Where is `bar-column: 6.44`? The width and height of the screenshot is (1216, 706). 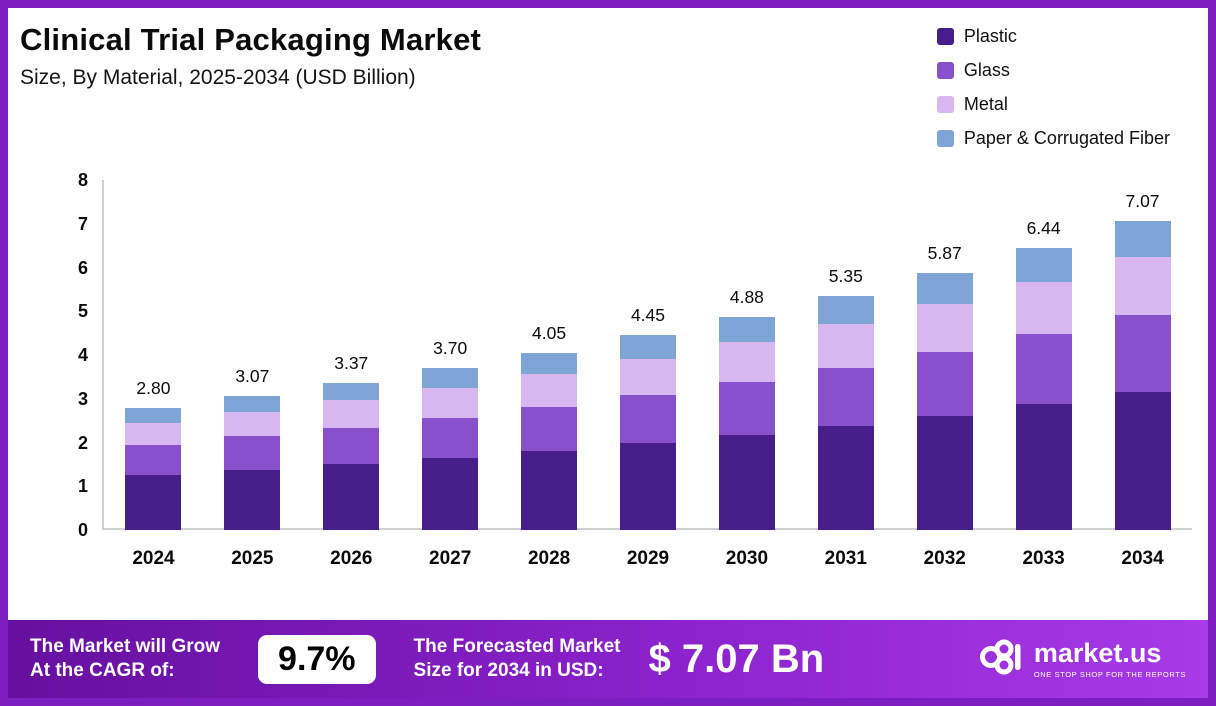 bar-column: 6.44 is located at coordinates (1043, 355).